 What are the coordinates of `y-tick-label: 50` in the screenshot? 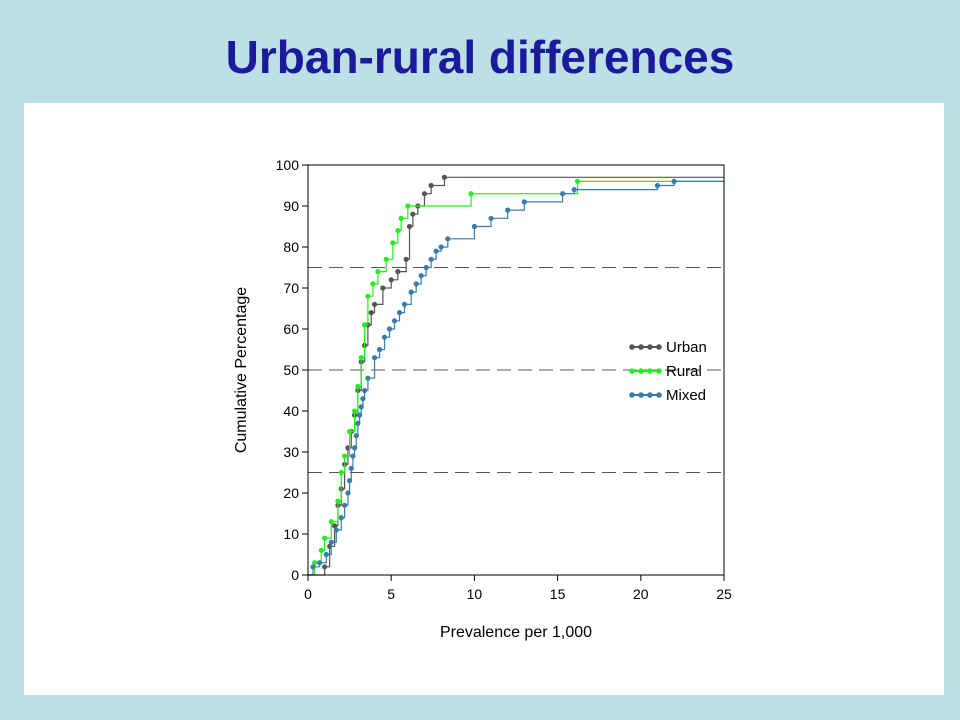 It's located at (291, 370).